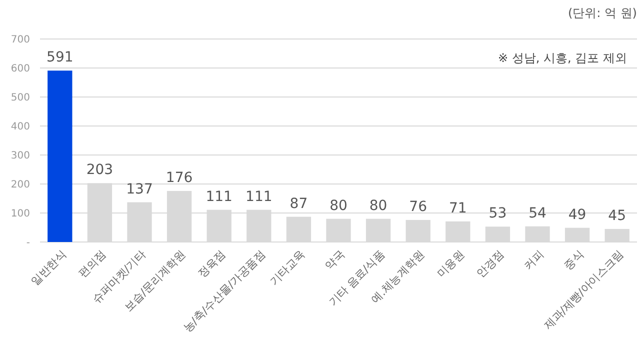  What do you see at coordinates (139, 189) in the screenshot?
I see `data-label: 137` at bounding box center [139, 189].